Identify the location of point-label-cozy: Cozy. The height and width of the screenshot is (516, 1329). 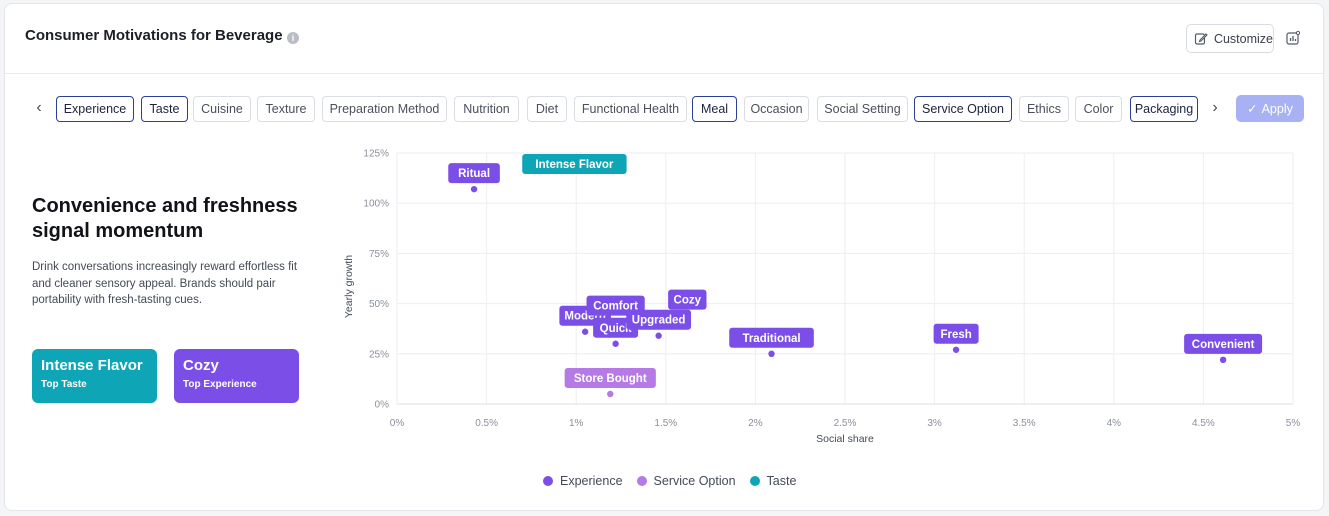
(688, 301).